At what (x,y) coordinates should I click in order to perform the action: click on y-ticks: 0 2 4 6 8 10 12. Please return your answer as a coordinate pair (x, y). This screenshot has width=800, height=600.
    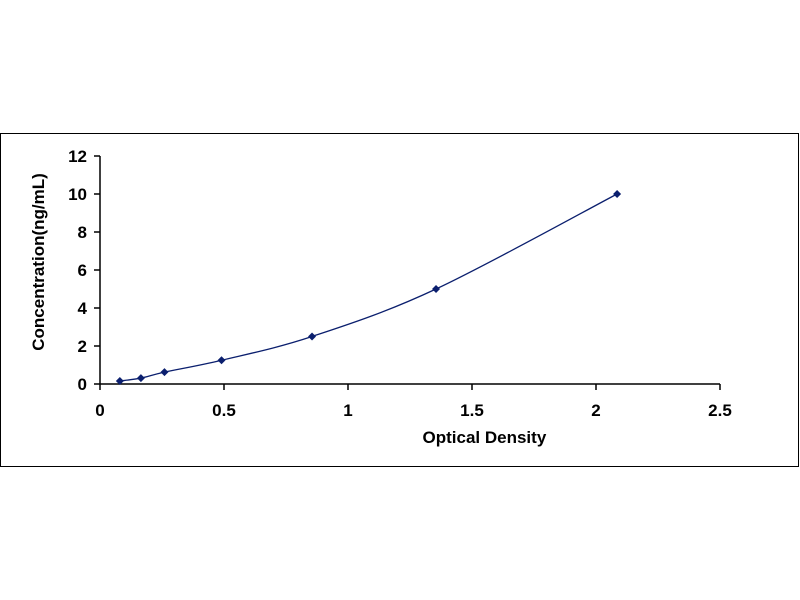
    Looking at the image, I should click on (84, 270).